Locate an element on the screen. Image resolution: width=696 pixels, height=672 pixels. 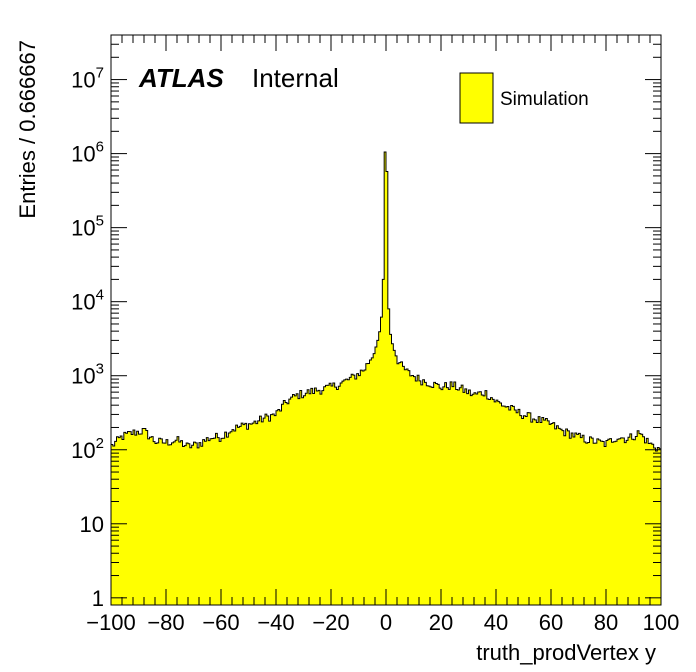
y-tick-label: 1 is located at coordinates (98, 598).